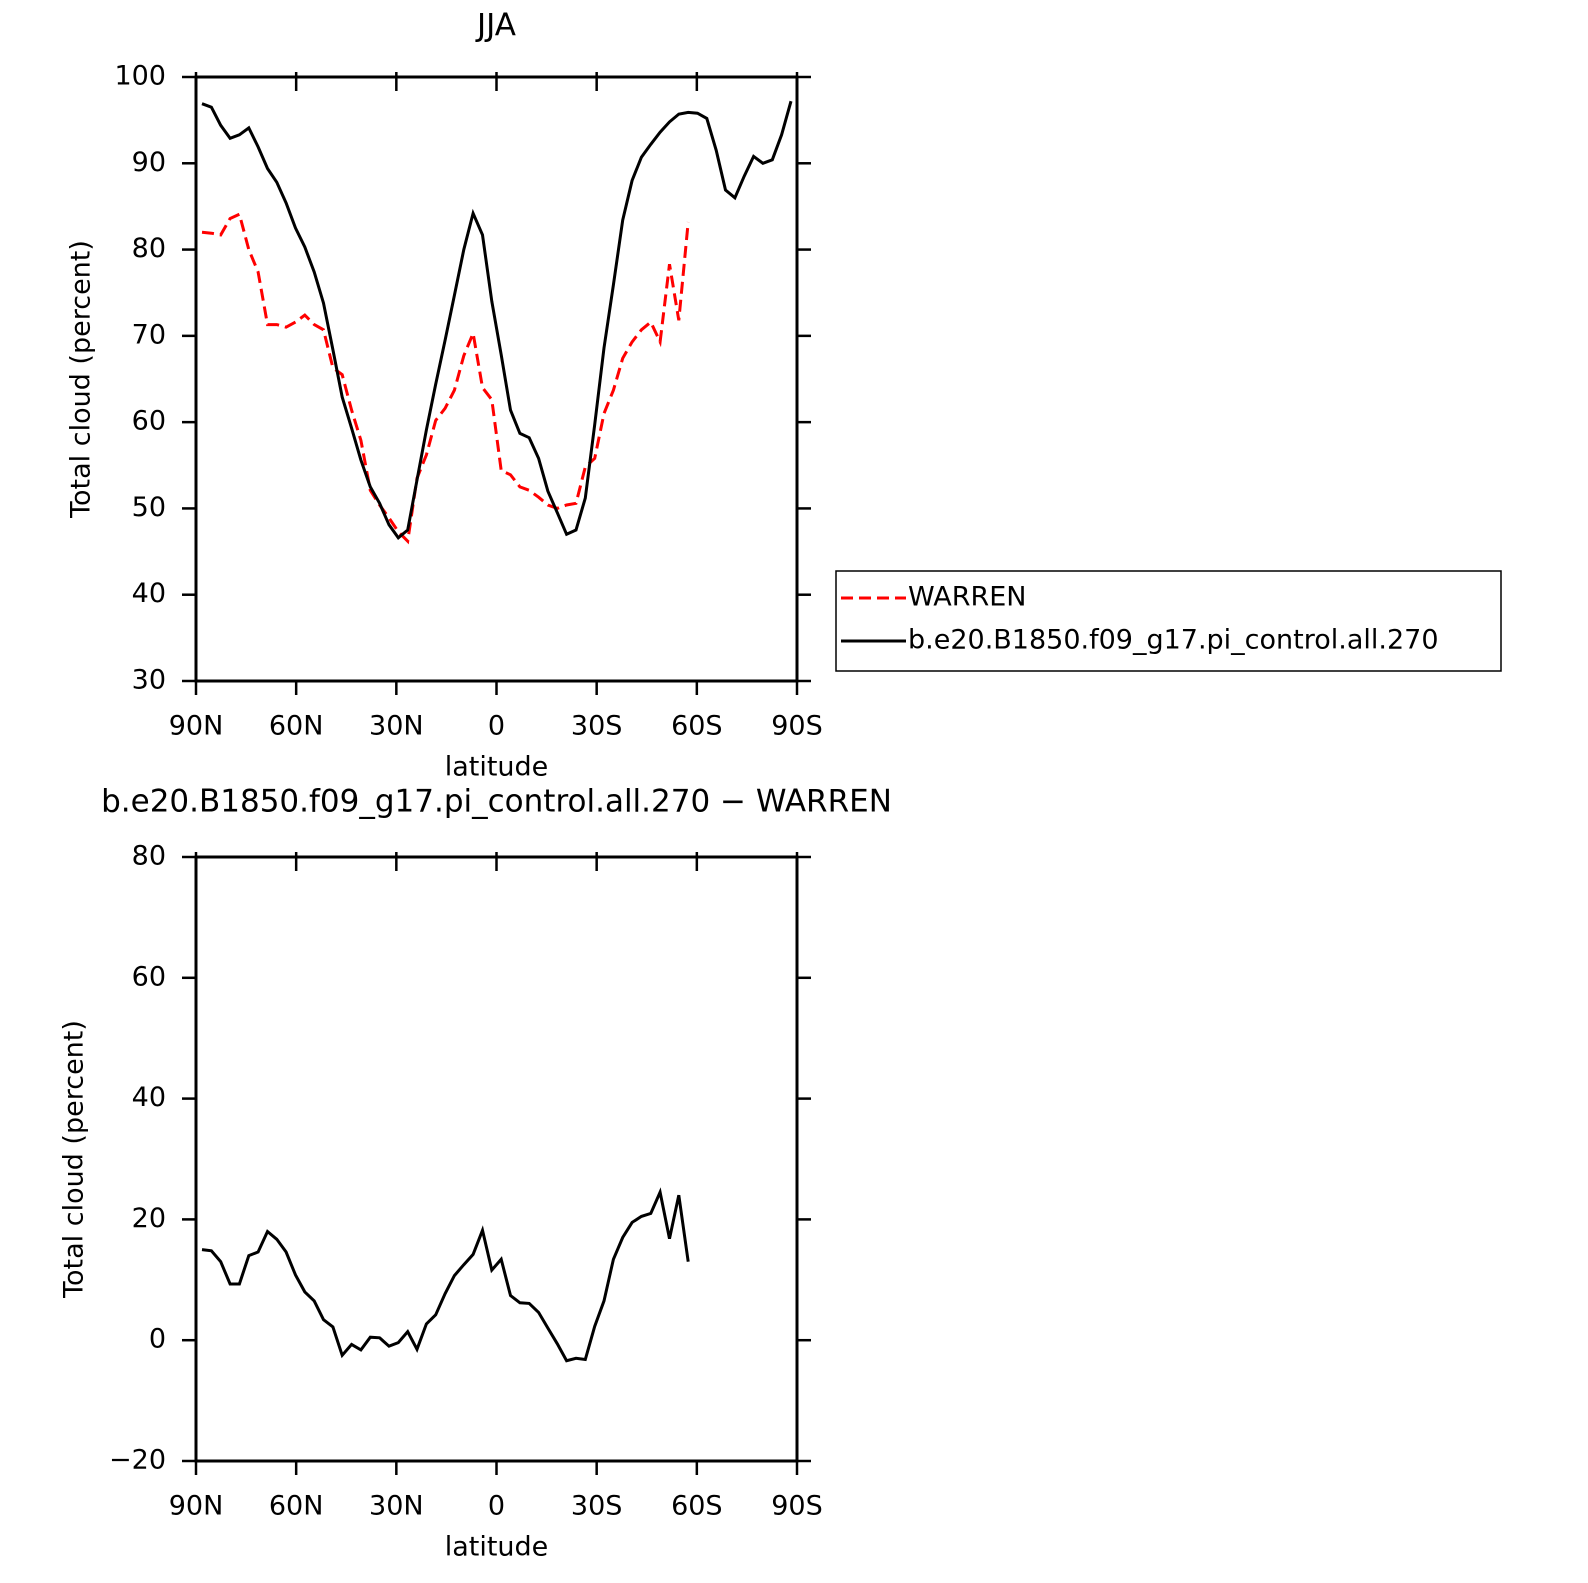 The image size is (1588, 1583). Describe the element at coordinates (495, 26) in the screenshot. I see `chart-title: JJA` at that location.